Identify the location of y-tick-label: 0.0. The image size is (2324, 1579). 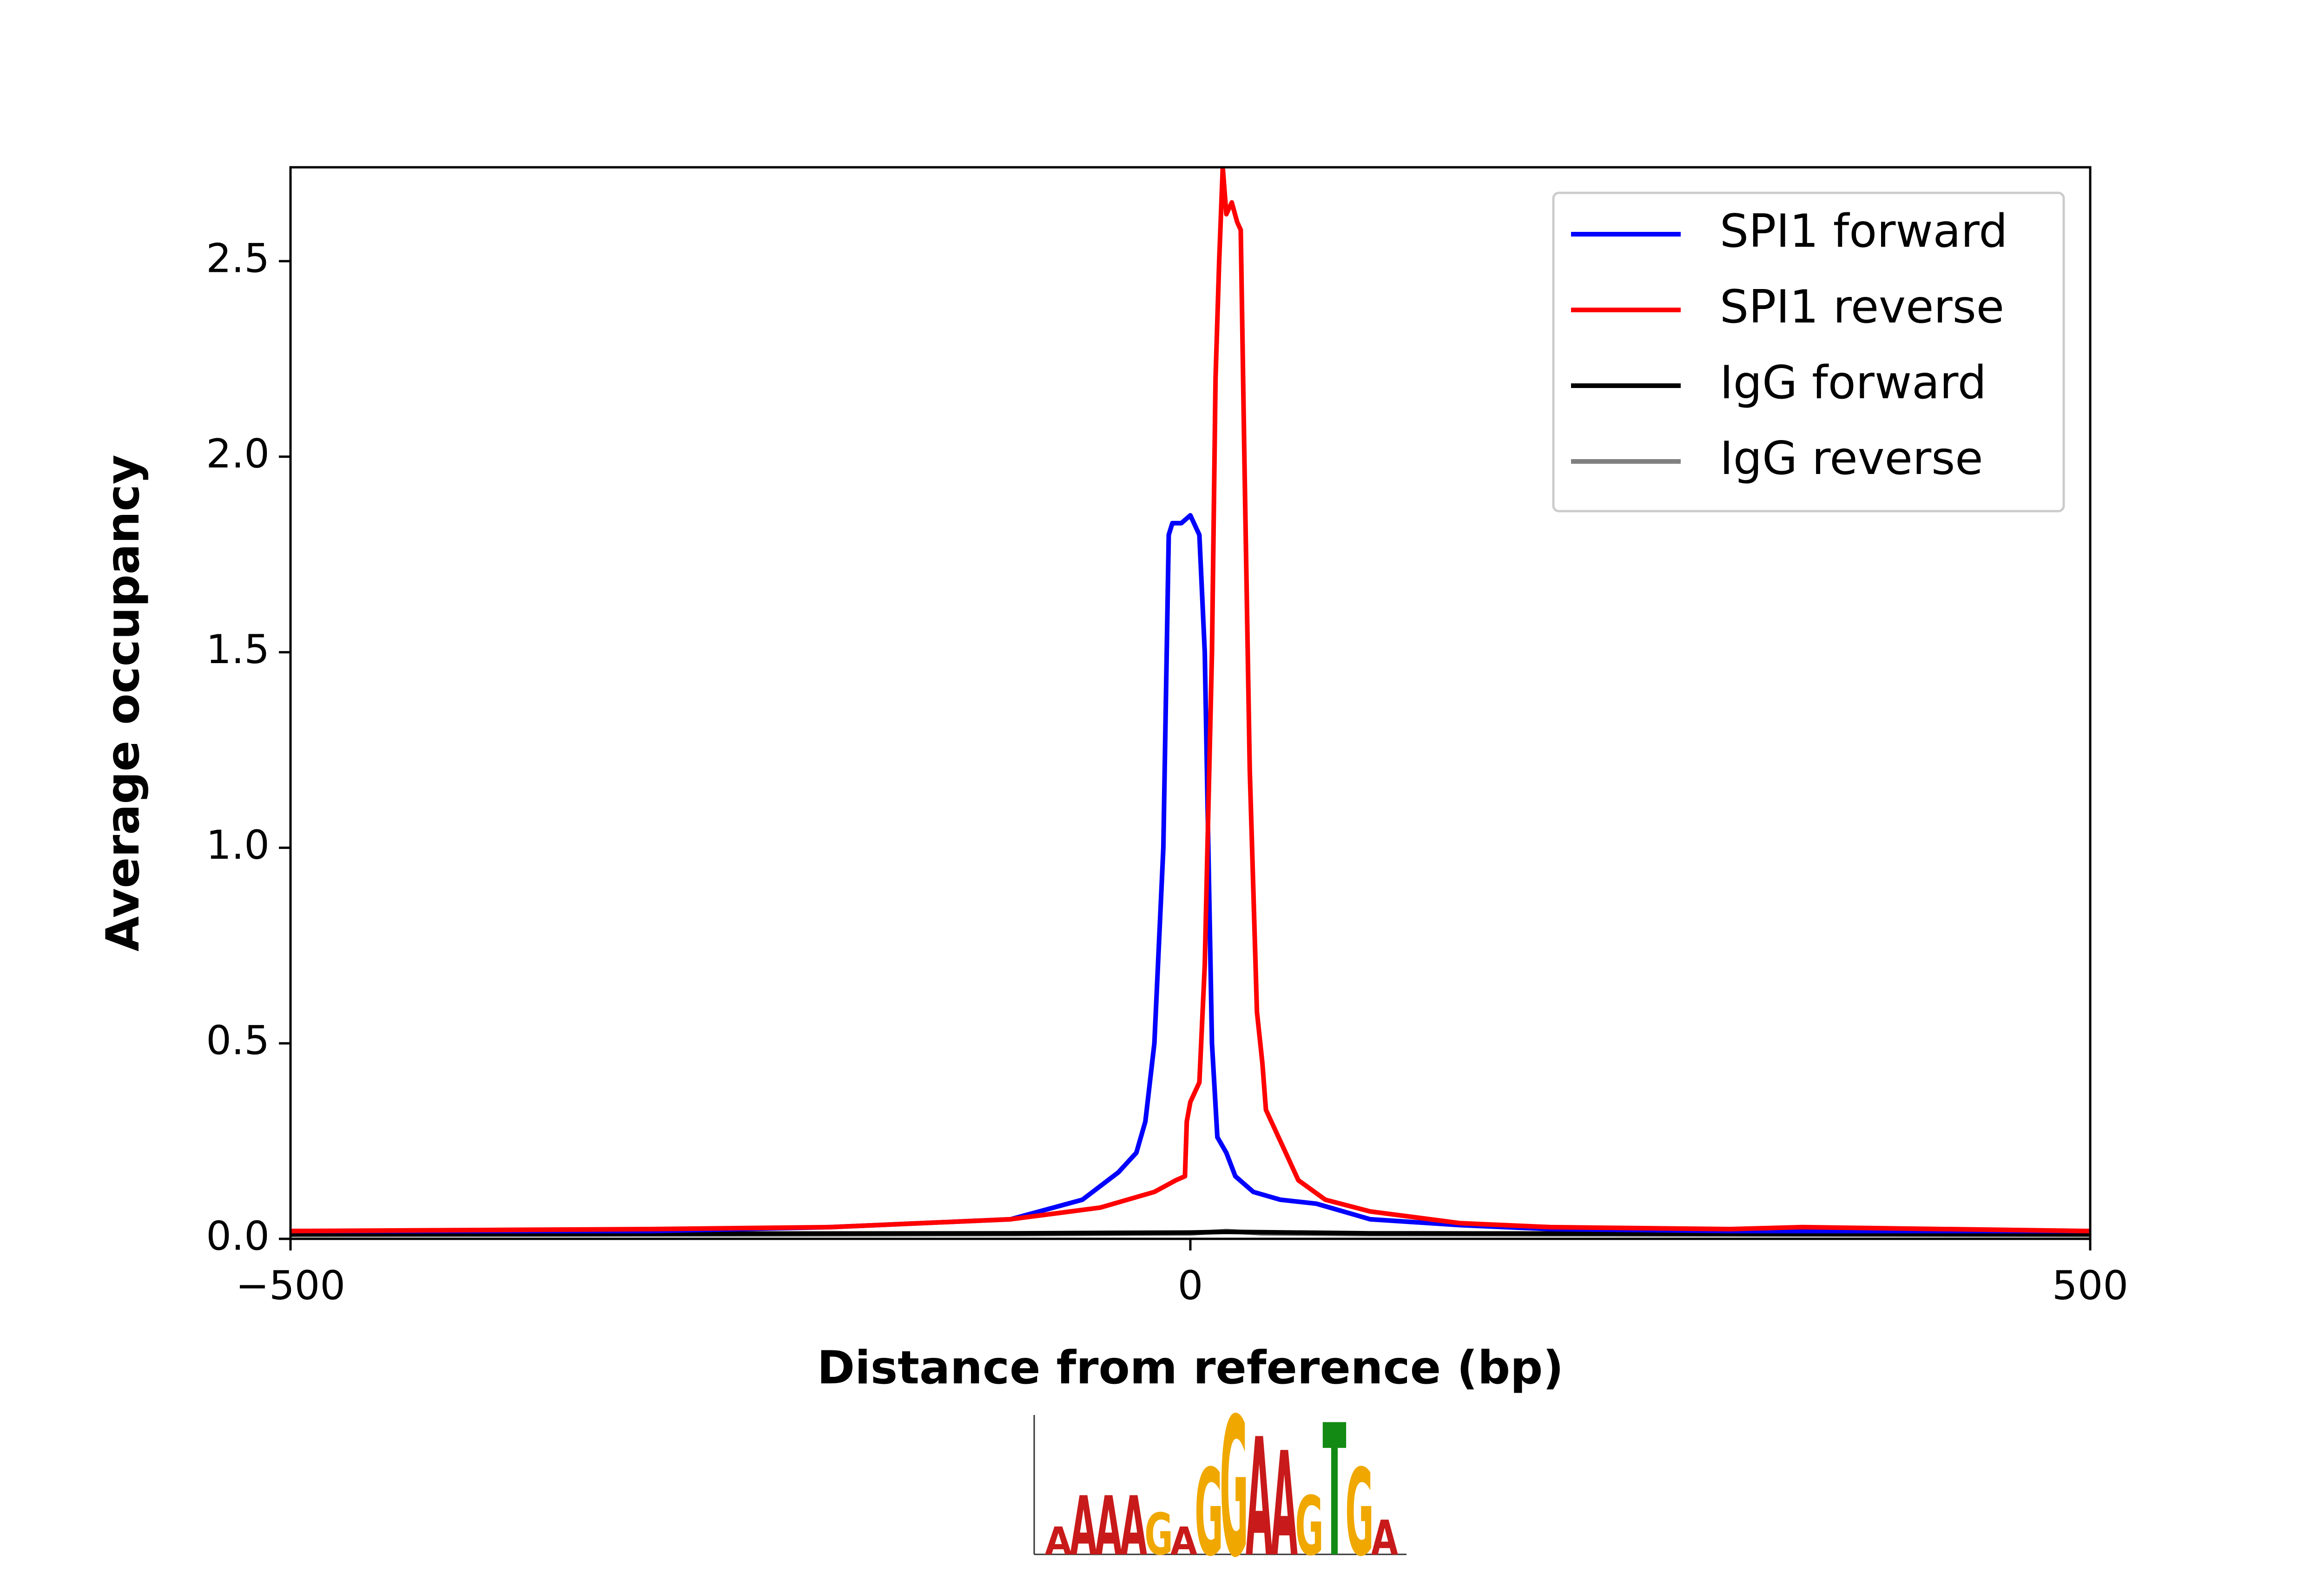
(238, 1236).